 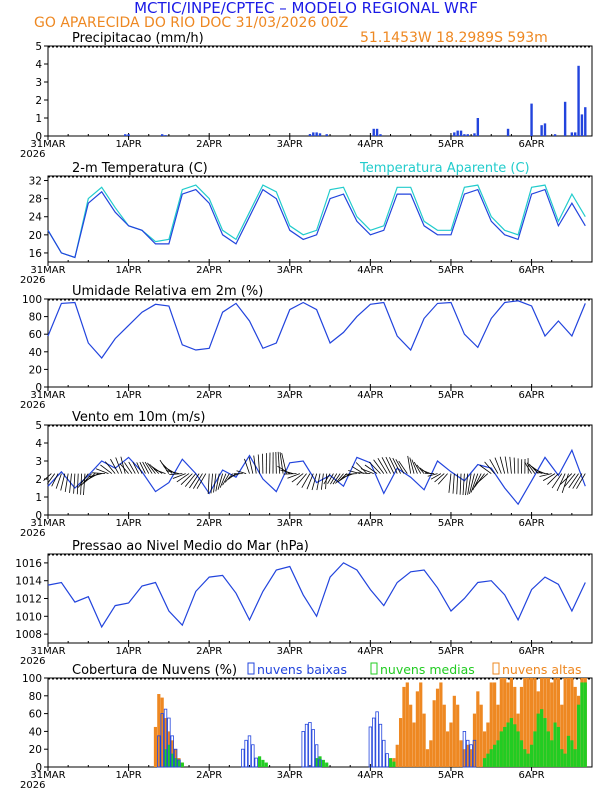 What do you see at coordinates (128, 270) in the screenshot?
I see `temp-xtick-label: 1APR` at bounding box center [128, 270].